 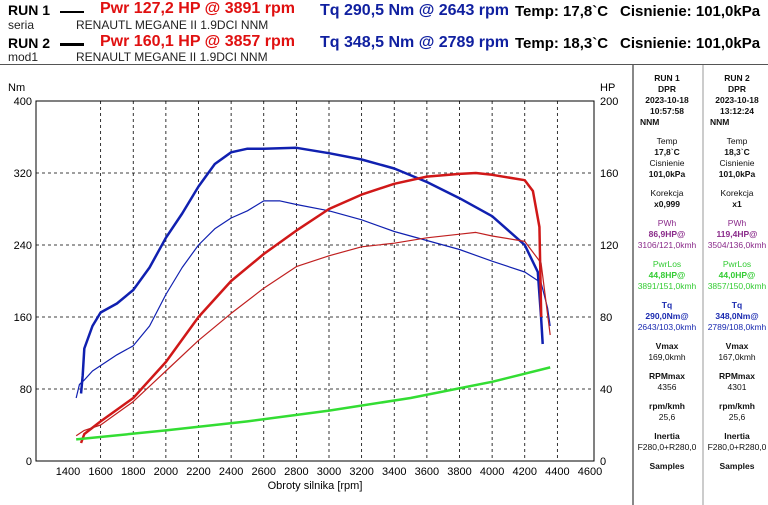 What do you see at coordinates (667, 346) in the screenshot?
I see `panel-vmax-label: Vmax` at bounding box center [667, 346].